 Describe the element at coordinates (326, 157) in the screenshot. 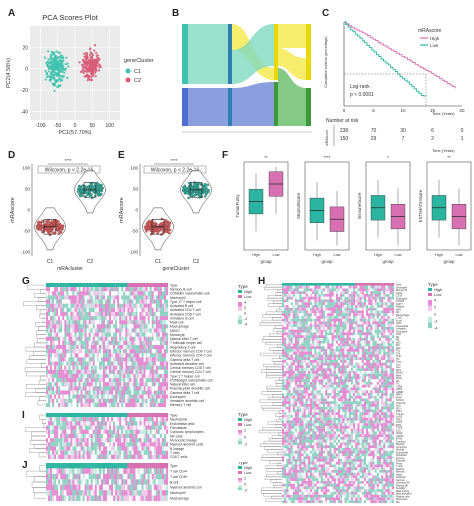

I see `f-sig: ****` at that location.